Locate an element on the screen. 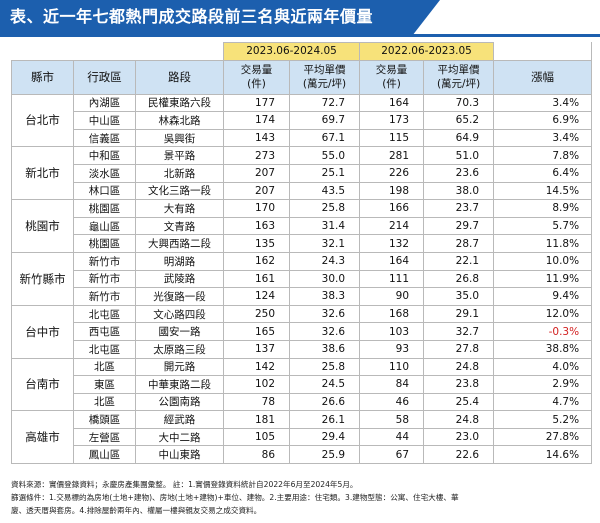 This screenshot has height=523, width=600. volume-prior-cell: 214 is located at coordinates (392, 226).